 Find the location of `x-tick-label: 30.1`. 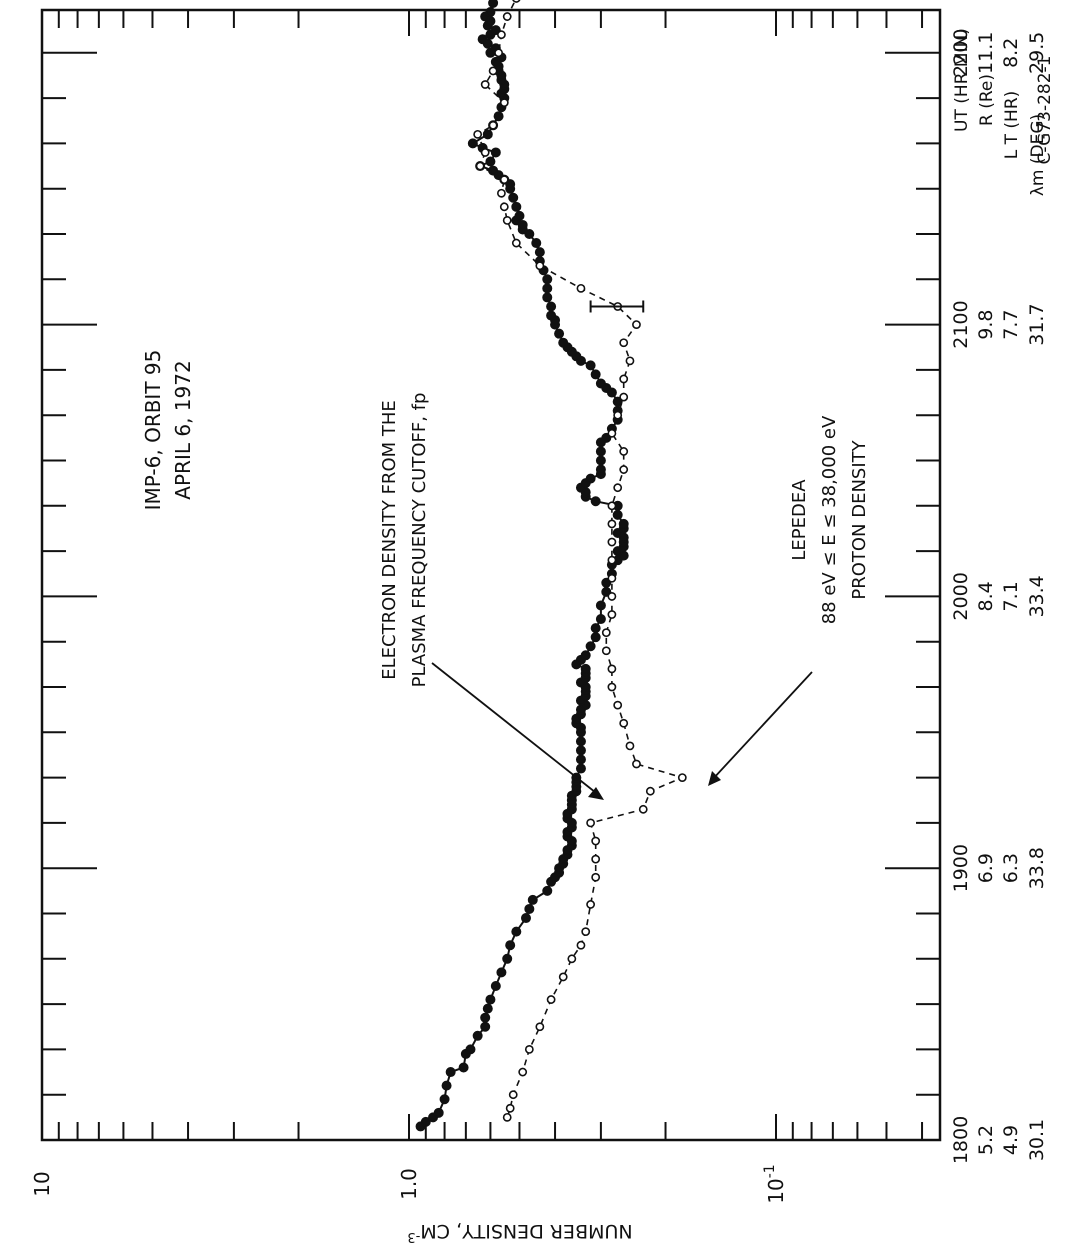

x-tick-label: 30.1 is located at coordinates (1037, 1140).